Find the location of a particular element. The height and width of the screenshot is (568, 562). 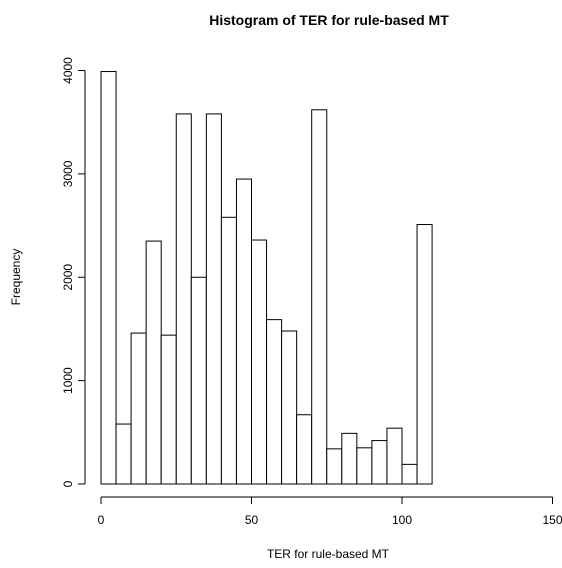

x-tick-label: 150 is located at coordinates (552, 520).